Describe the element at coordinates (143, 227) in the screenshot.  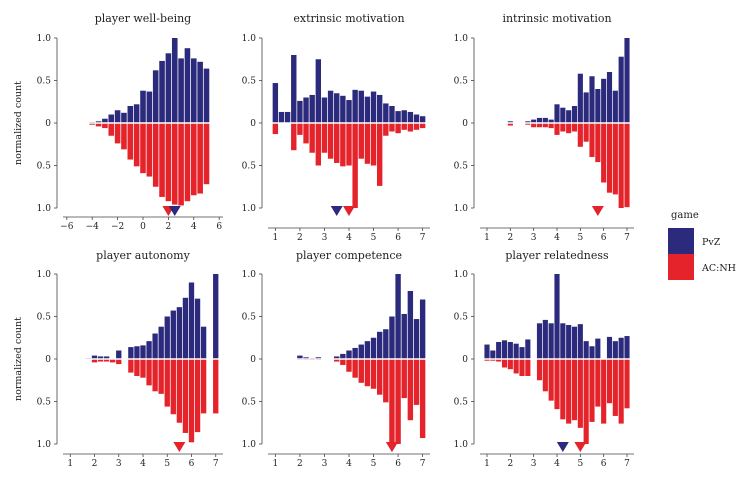
I see `x-tick-label: 0` at that location.